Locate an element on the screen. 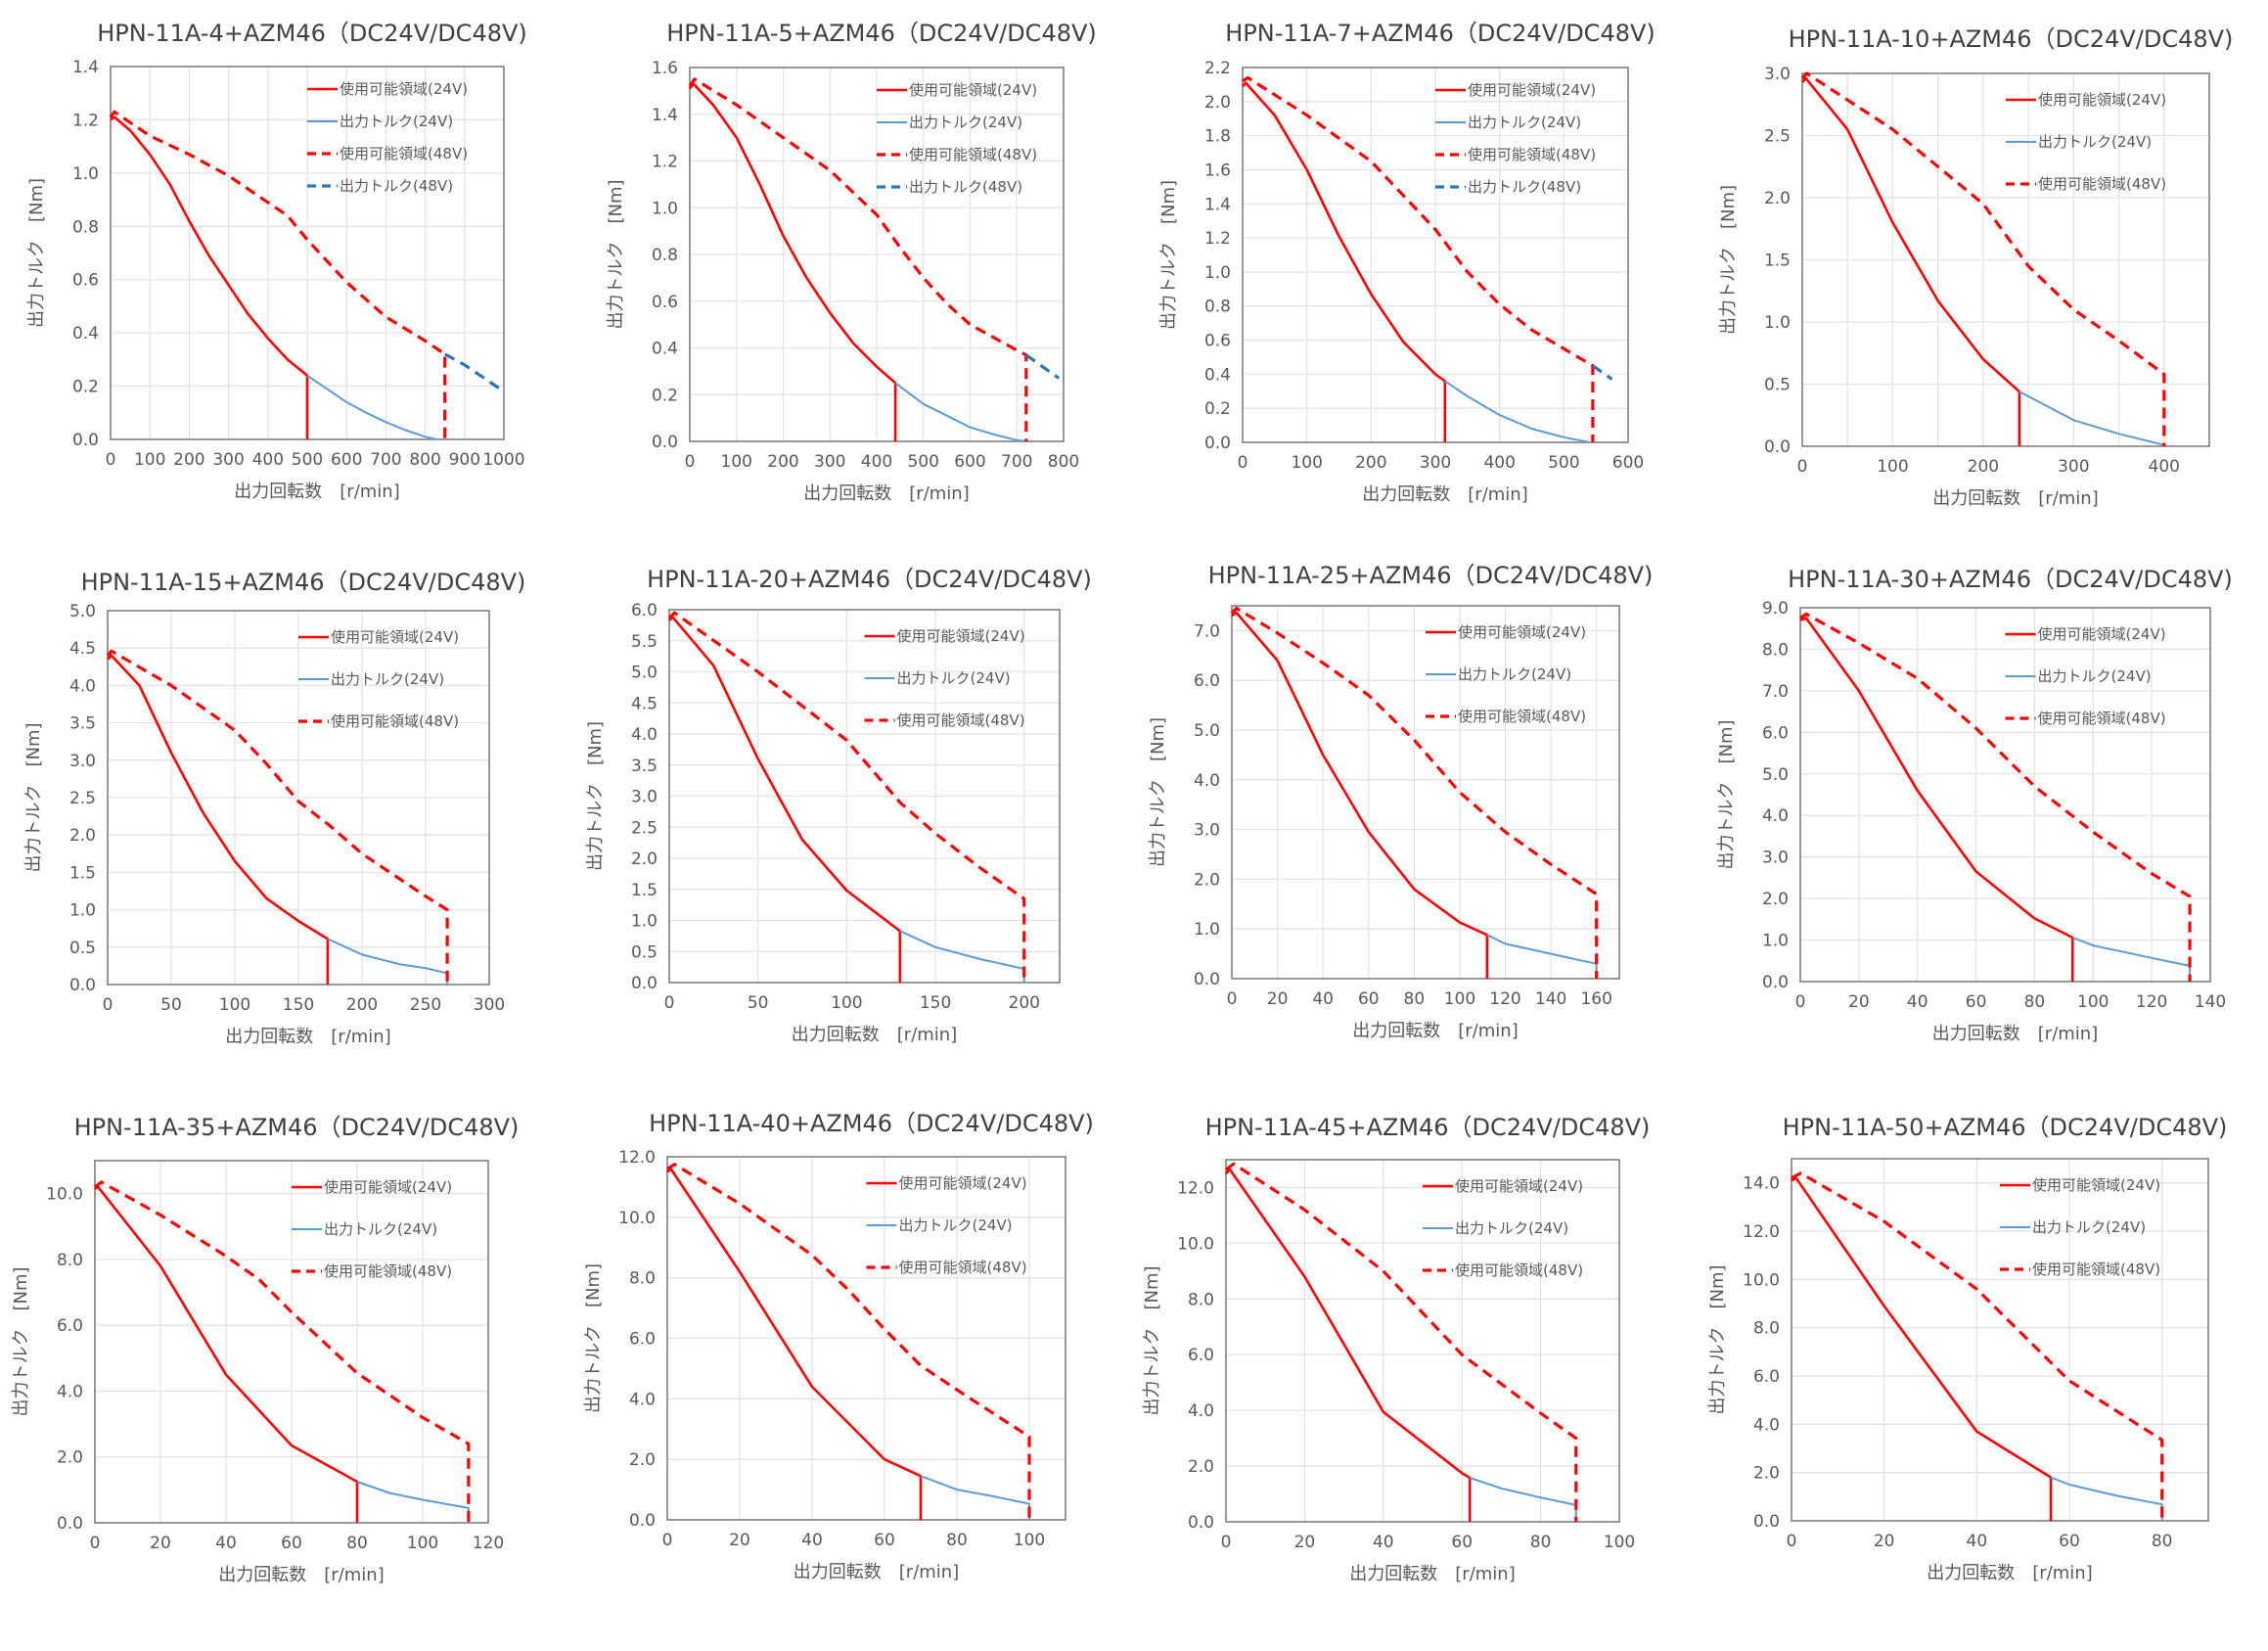 This screenshot has width=2268, height=1651. chart-title: HPN-11A-15+AZM46（DC24V/DC48V) is located at coordinates (303, 582).